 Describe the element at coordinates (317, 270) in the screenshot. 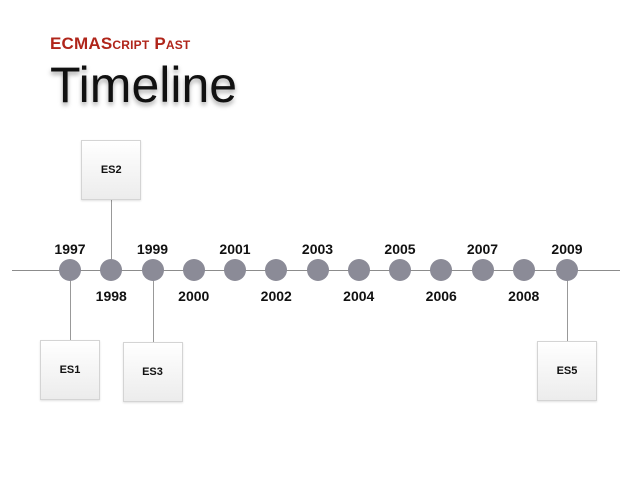

I see `timeline-dot-2003` at that location.